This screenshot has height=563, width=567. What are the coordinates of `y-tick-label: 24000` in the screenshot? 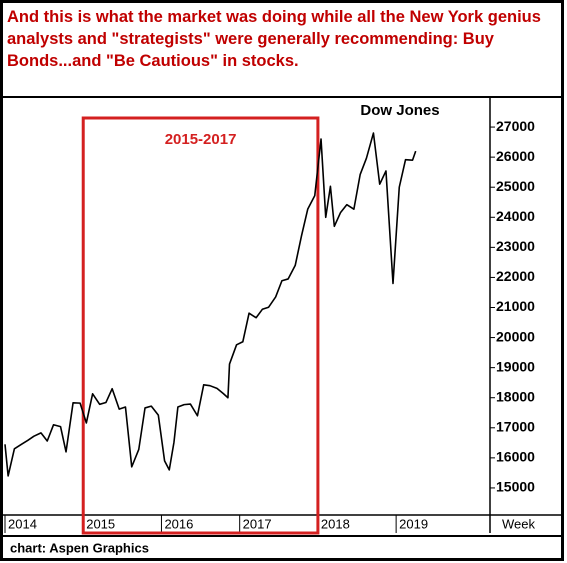 It's located at (515, 216).